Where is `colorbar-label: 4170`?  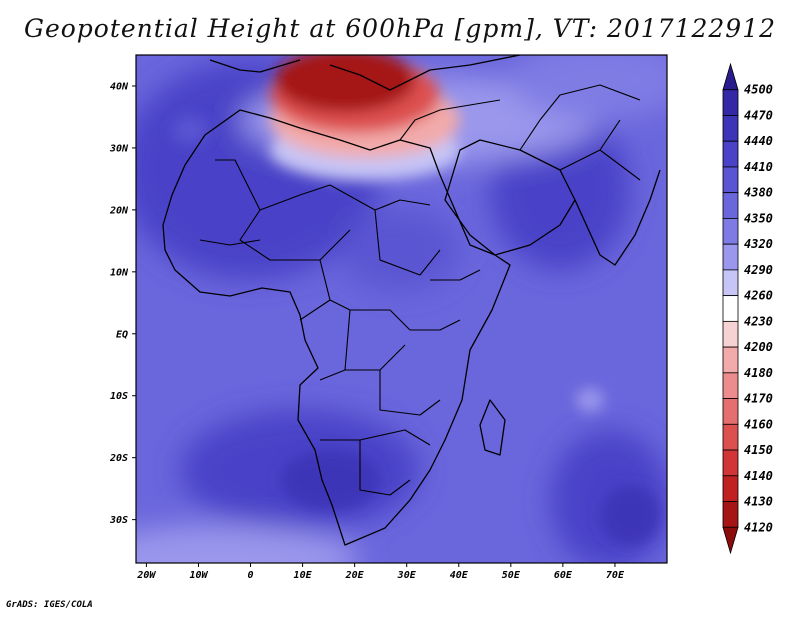
colorbar-label: 4170 is located at coordinates (758, 399).